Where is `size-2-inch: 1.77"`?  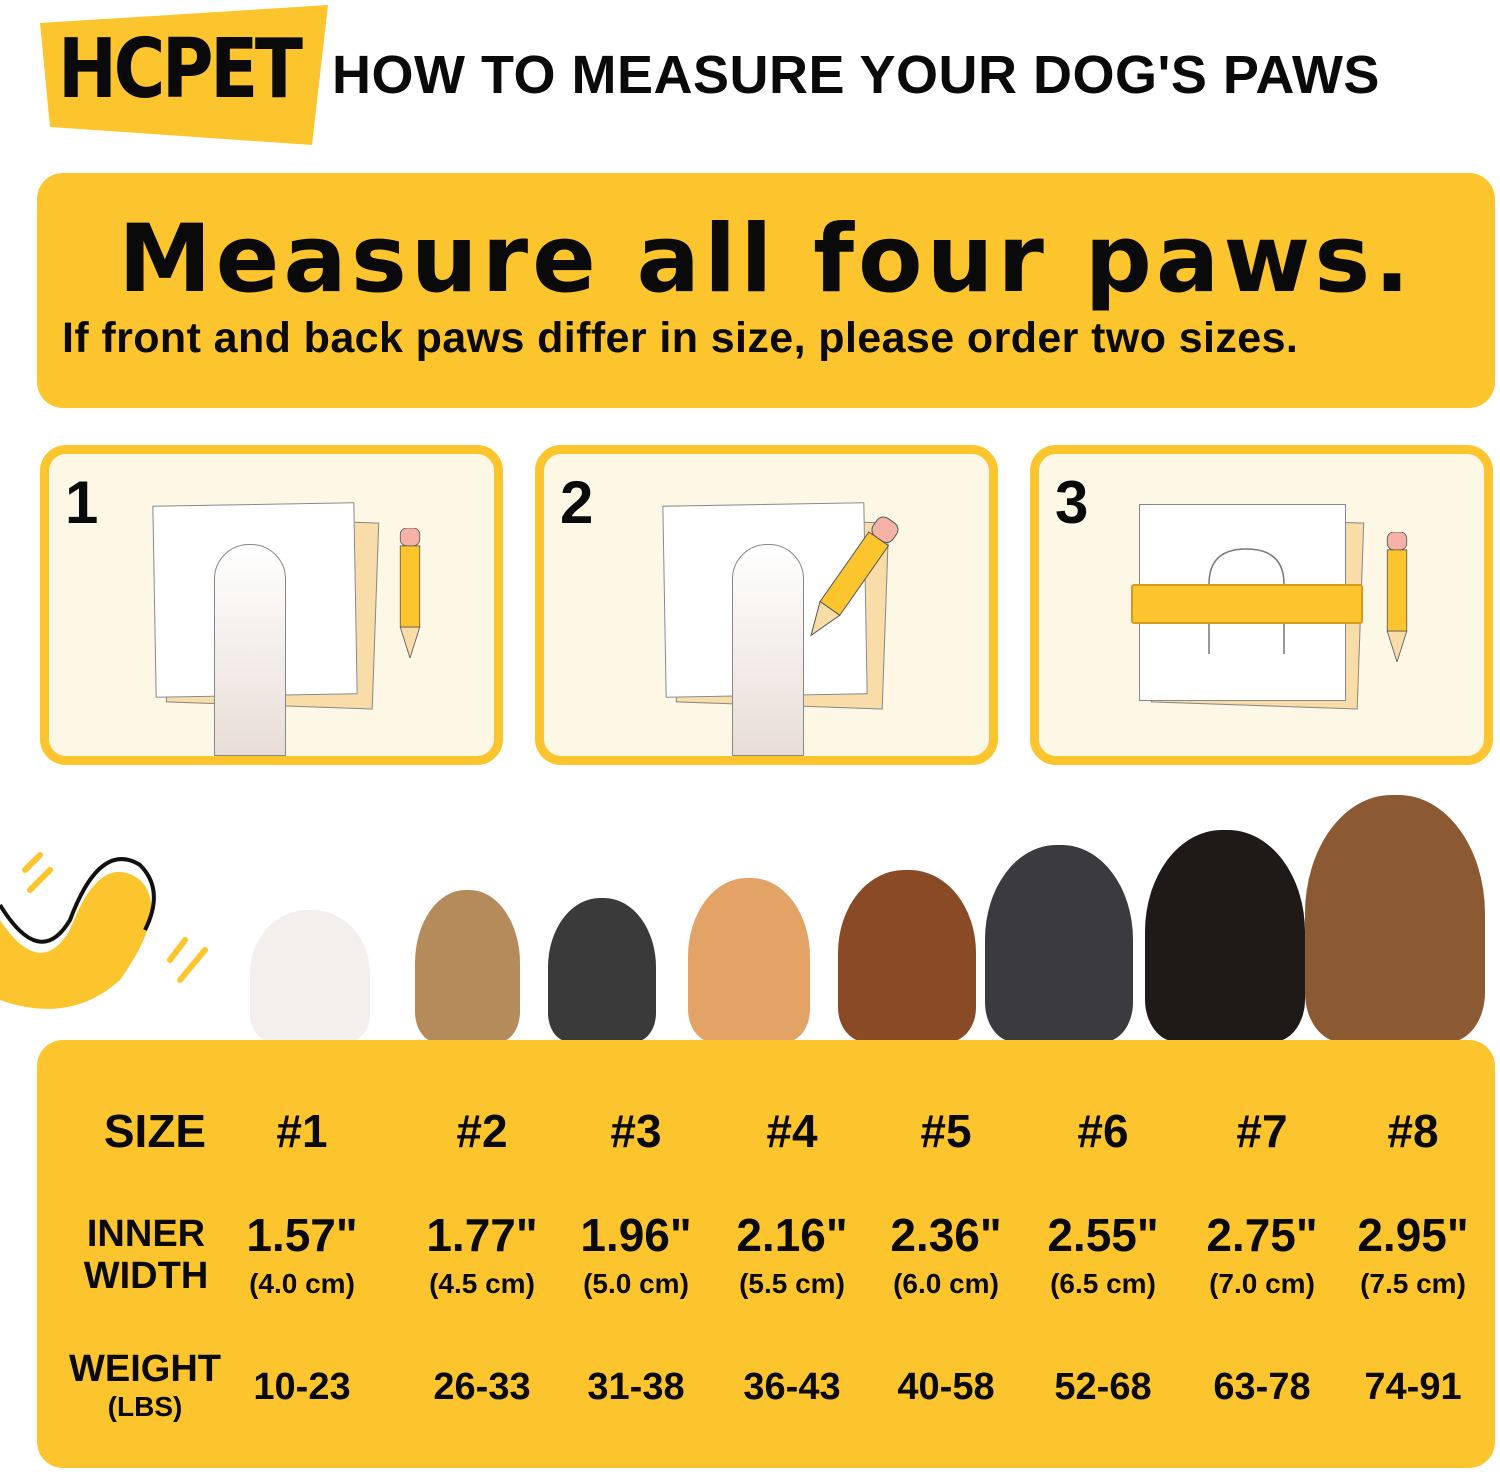 size-2-inch: 1.77" is located at coordinates (482, 1235).